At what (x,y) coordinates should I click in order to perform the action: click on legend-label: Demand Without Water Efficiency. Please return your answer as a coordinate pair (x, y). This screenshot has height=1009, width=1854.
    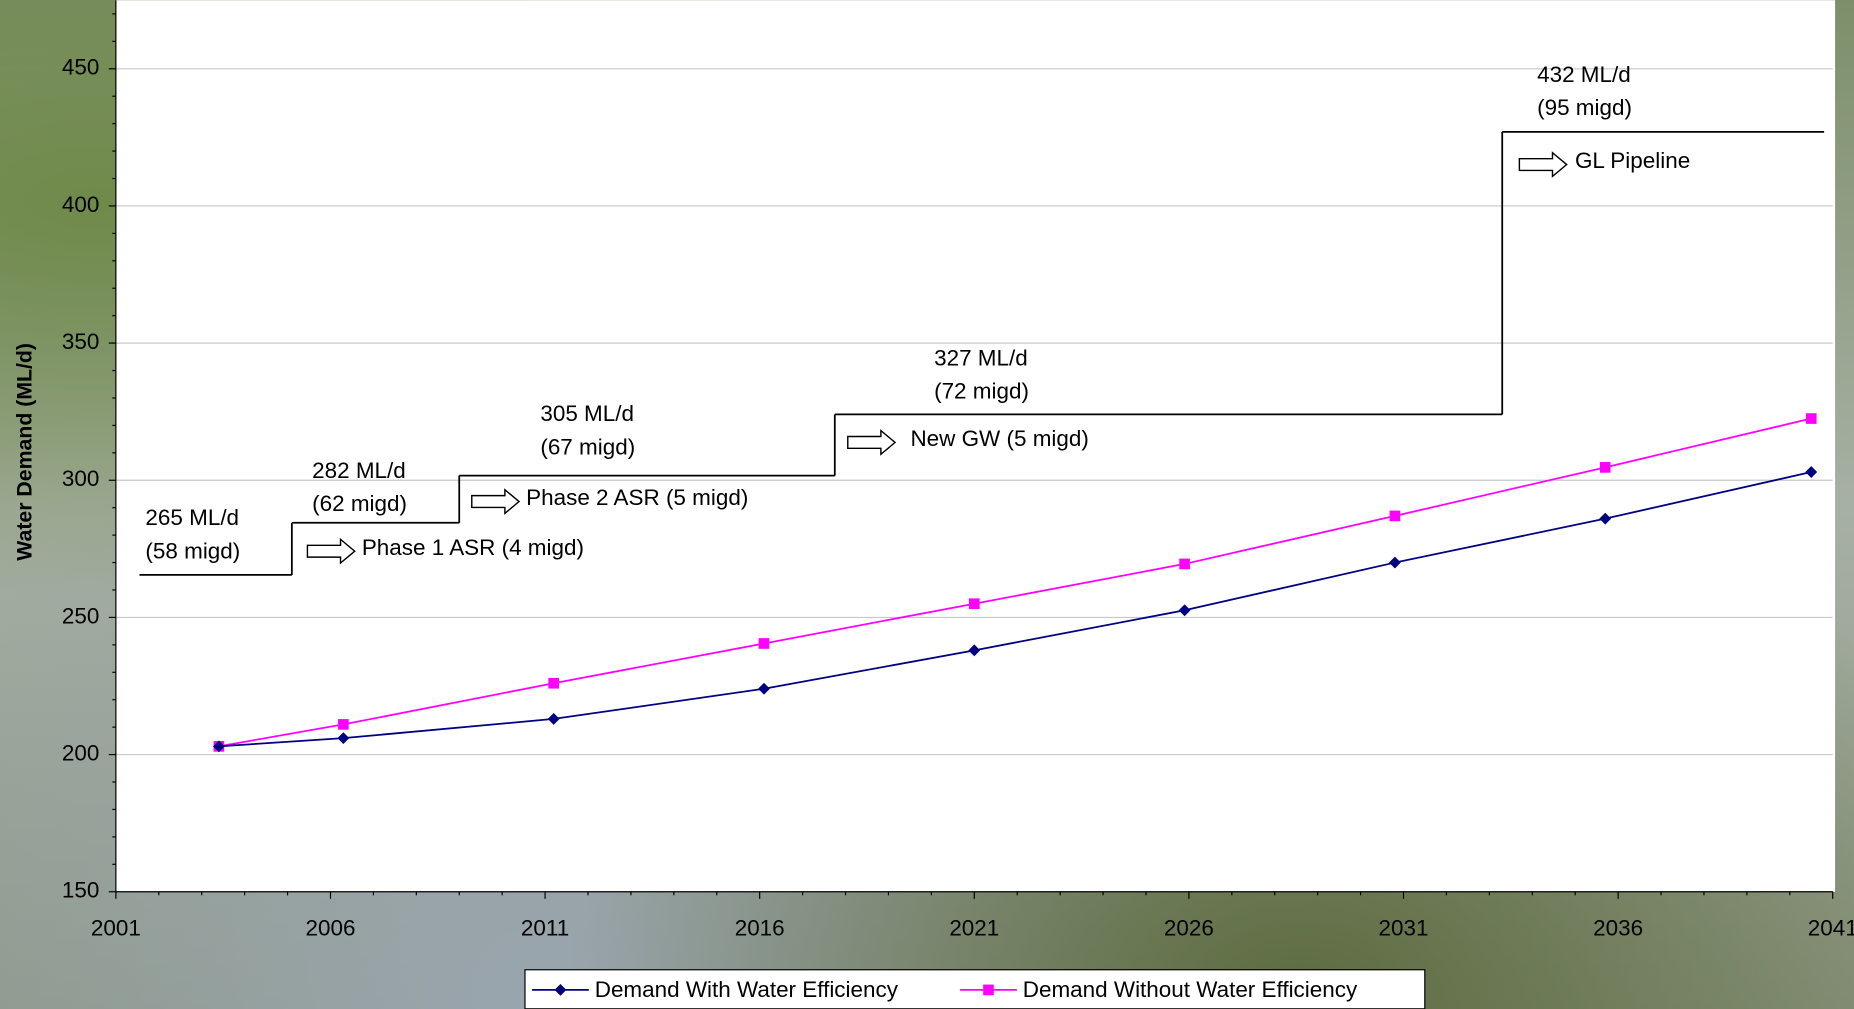
    Looking at the image, I should click on (1190, 989).